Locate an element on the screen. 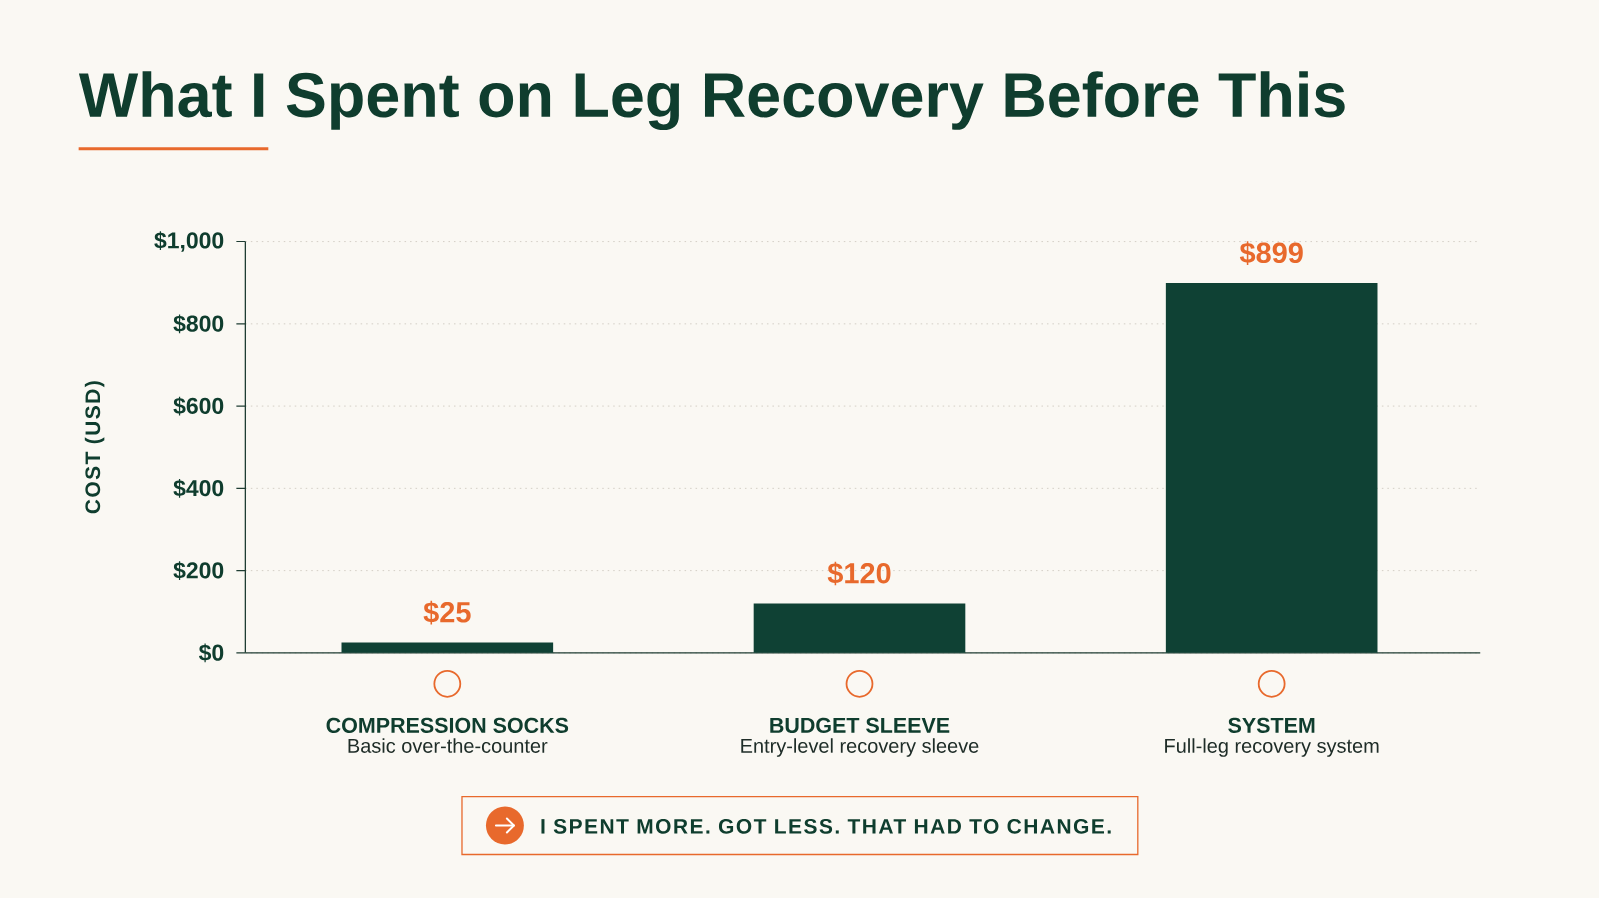 This screenshot has height=898, width=1599. x-tick-label: COMPRESSION SOCKS is located at coordinates (447, 725).